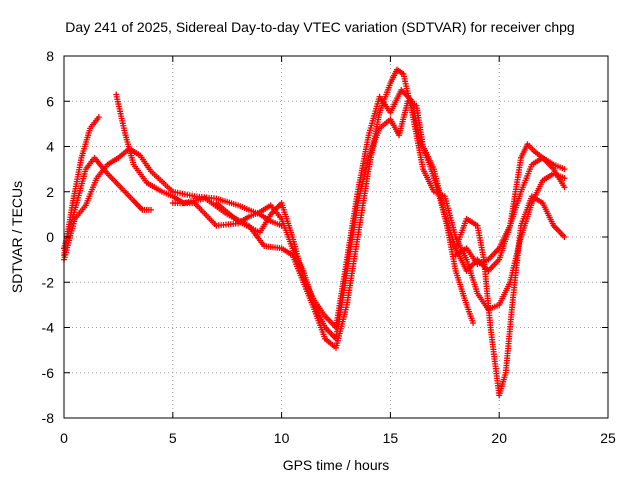 The image size is (640, 480). Describe the element at coordinates (48, 282) in the screenshot. I see `y-tick-label: -2` at that location.